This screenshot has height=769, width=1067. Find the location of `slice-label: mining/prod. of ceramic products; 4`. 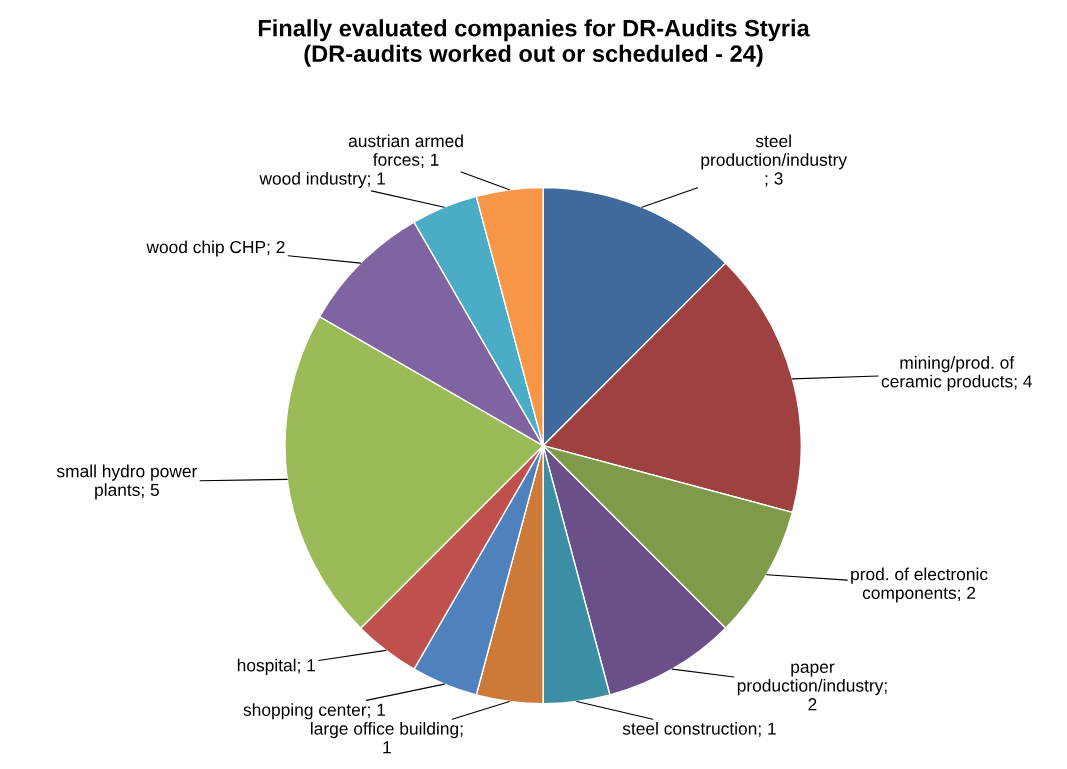

slice-label: mining/prod. of ceramic products; 4 is located at coordinates (956, 373).